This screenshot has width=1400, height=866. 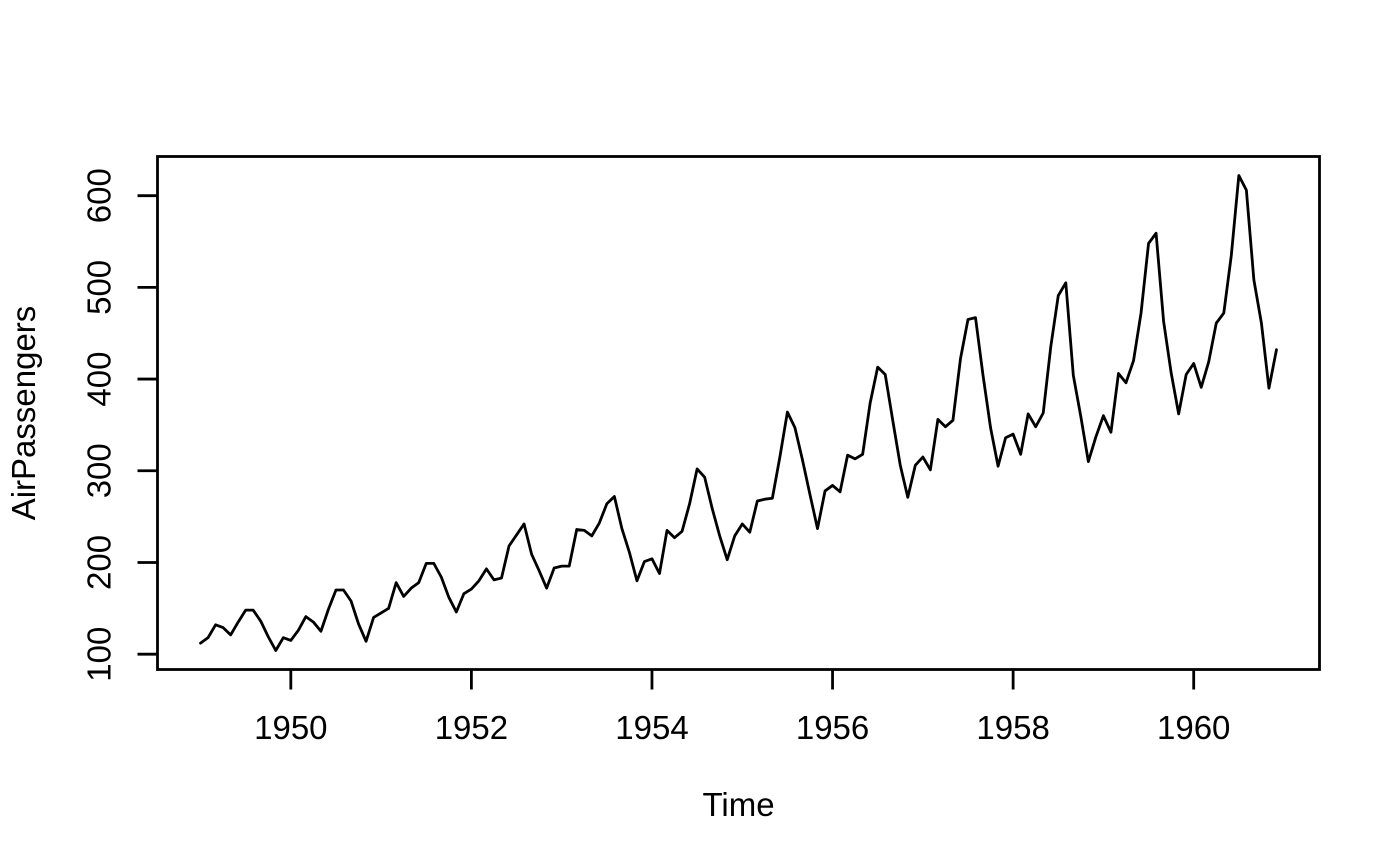 I want to click on y-axis-tick-label: 300, so click(x=99, y=470).